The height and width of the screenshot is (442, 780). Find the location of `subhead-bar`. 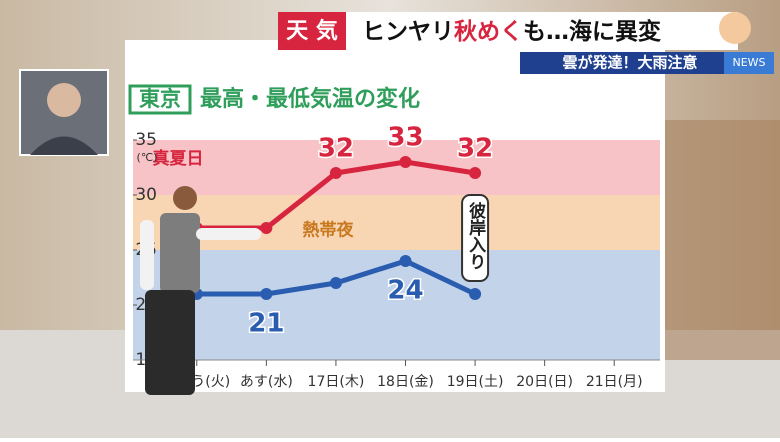

subhead-bar is located at coordinates (629, 63).